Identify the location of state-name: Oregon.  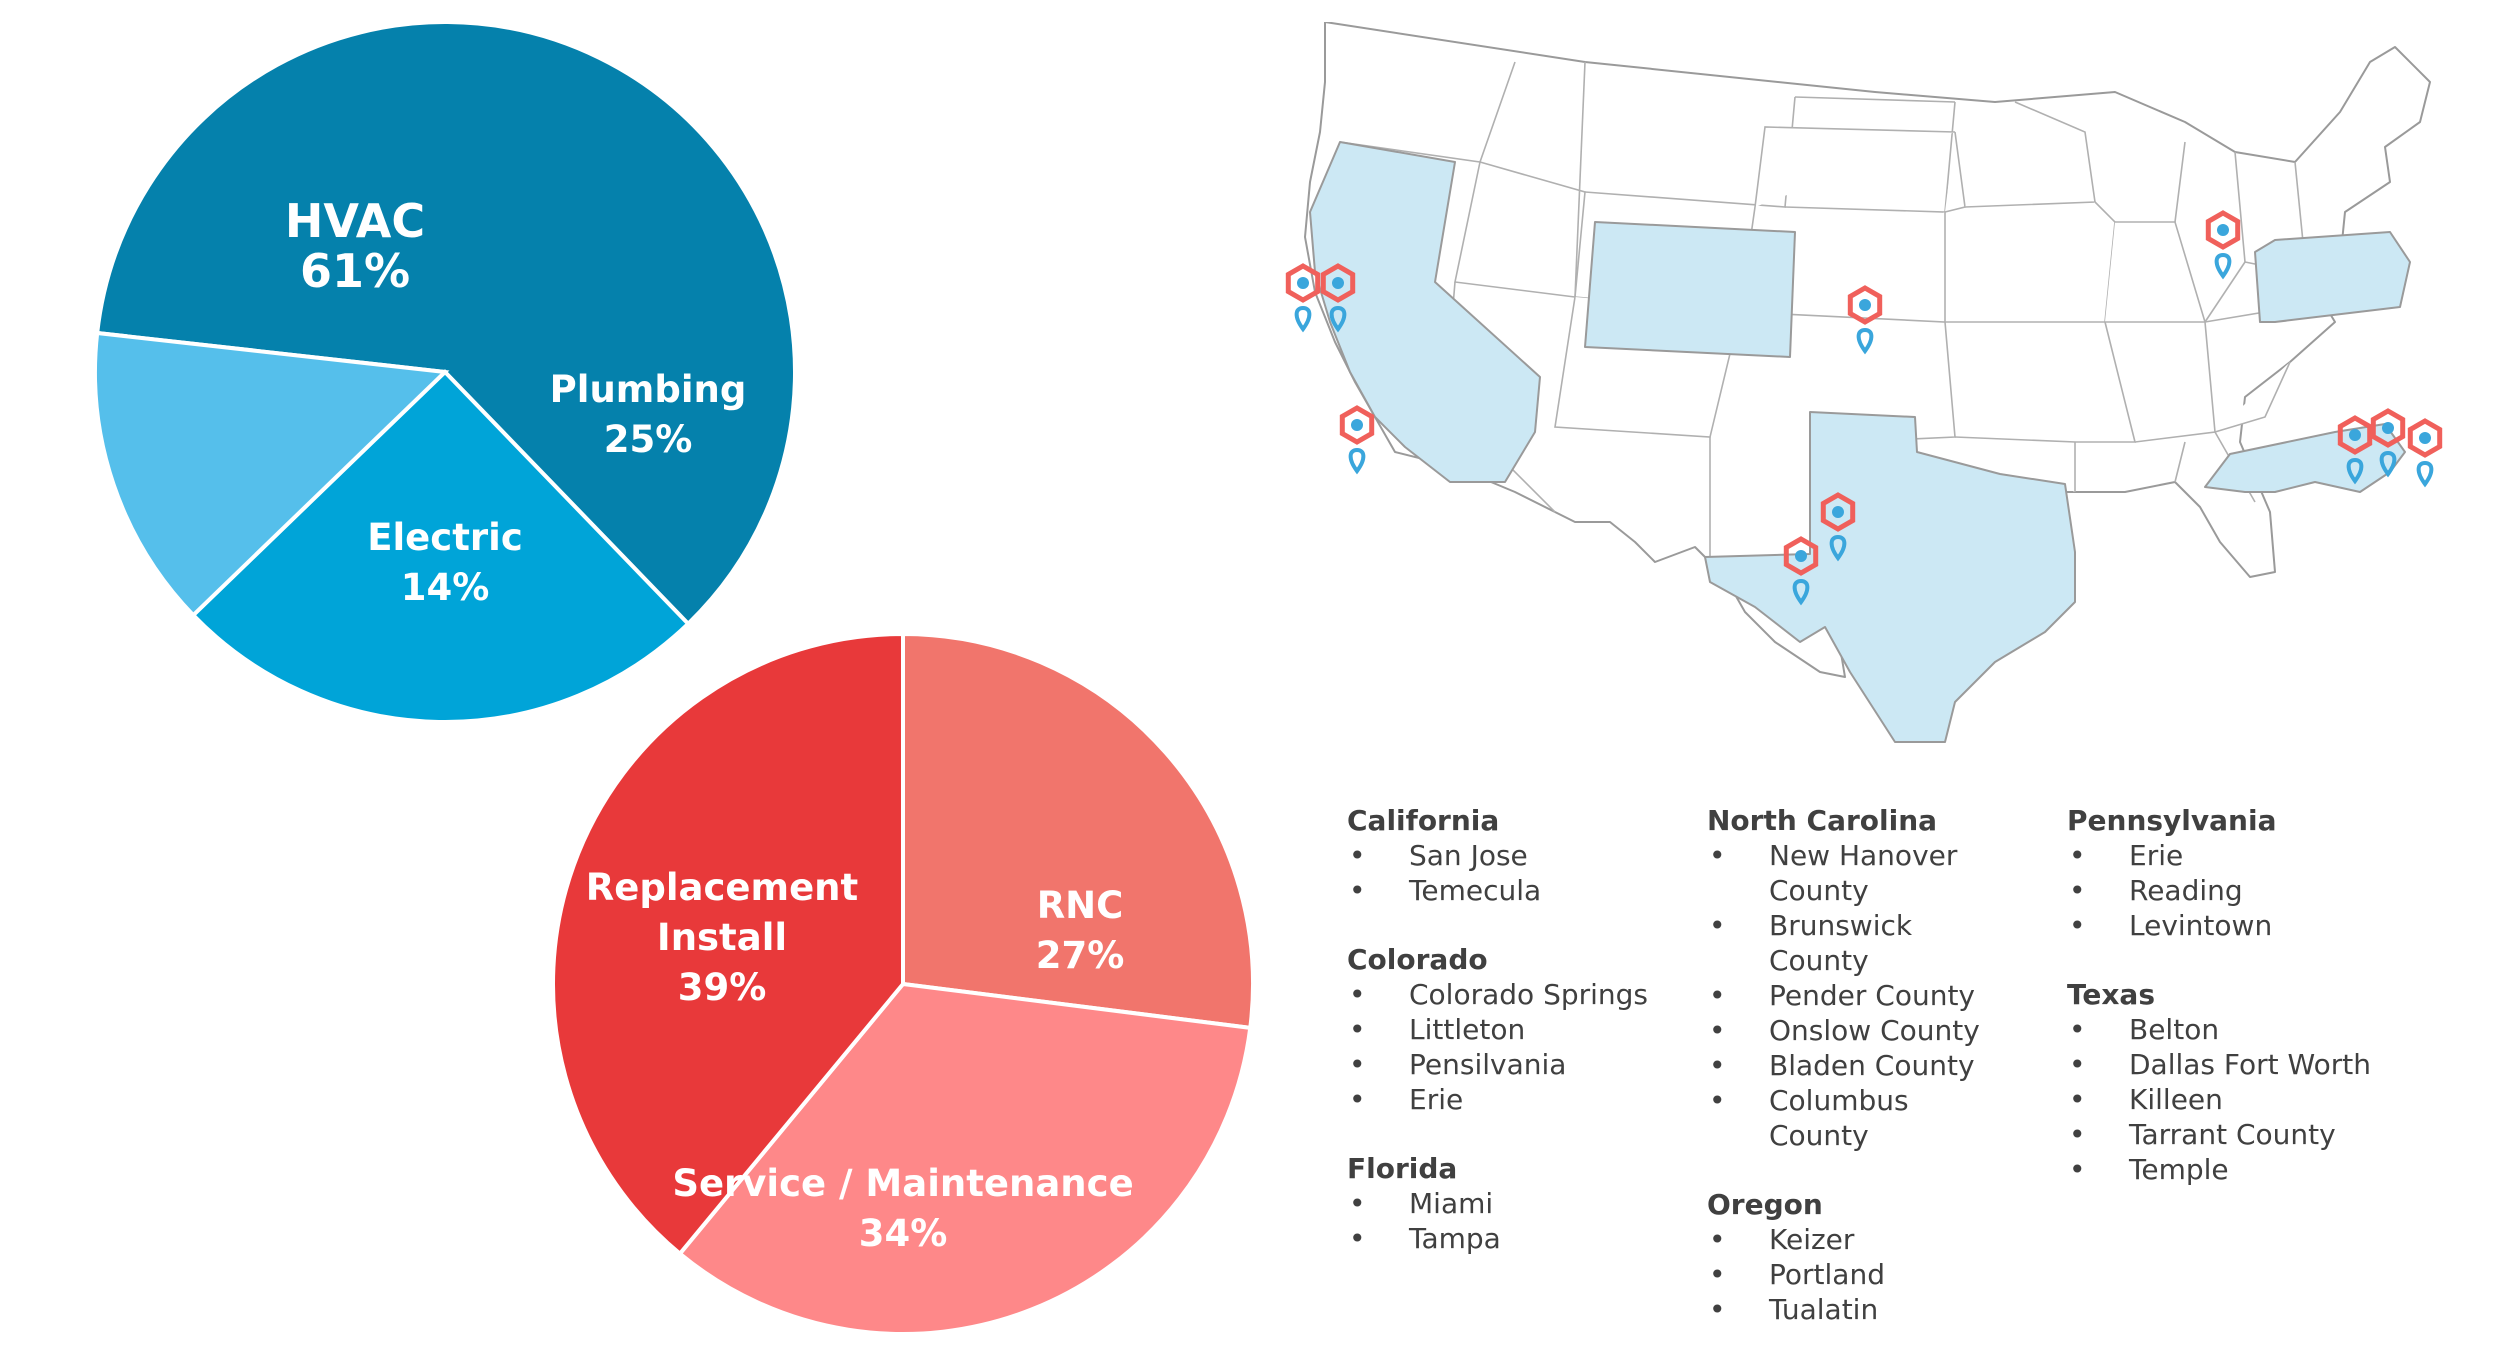
(1765, 1204).